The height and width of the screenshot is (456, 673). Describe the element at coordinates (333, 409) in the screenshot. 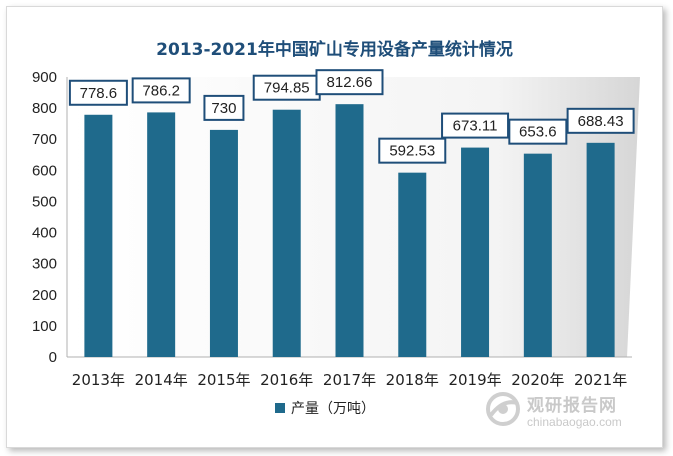

I see `legend-label: 产量（万吨）` at that location.